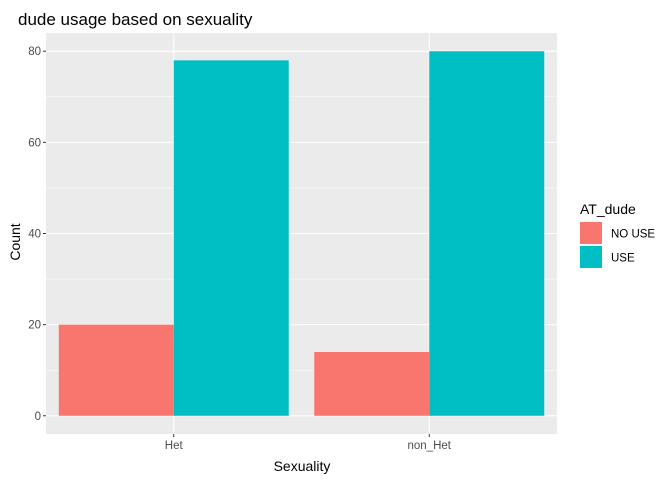 Image resolution: width=672 pixels, height=480 pixels. Describe the element at coordinates (308, 443) in the screenshot. I see `x-axis: Het non_Het` at that location.